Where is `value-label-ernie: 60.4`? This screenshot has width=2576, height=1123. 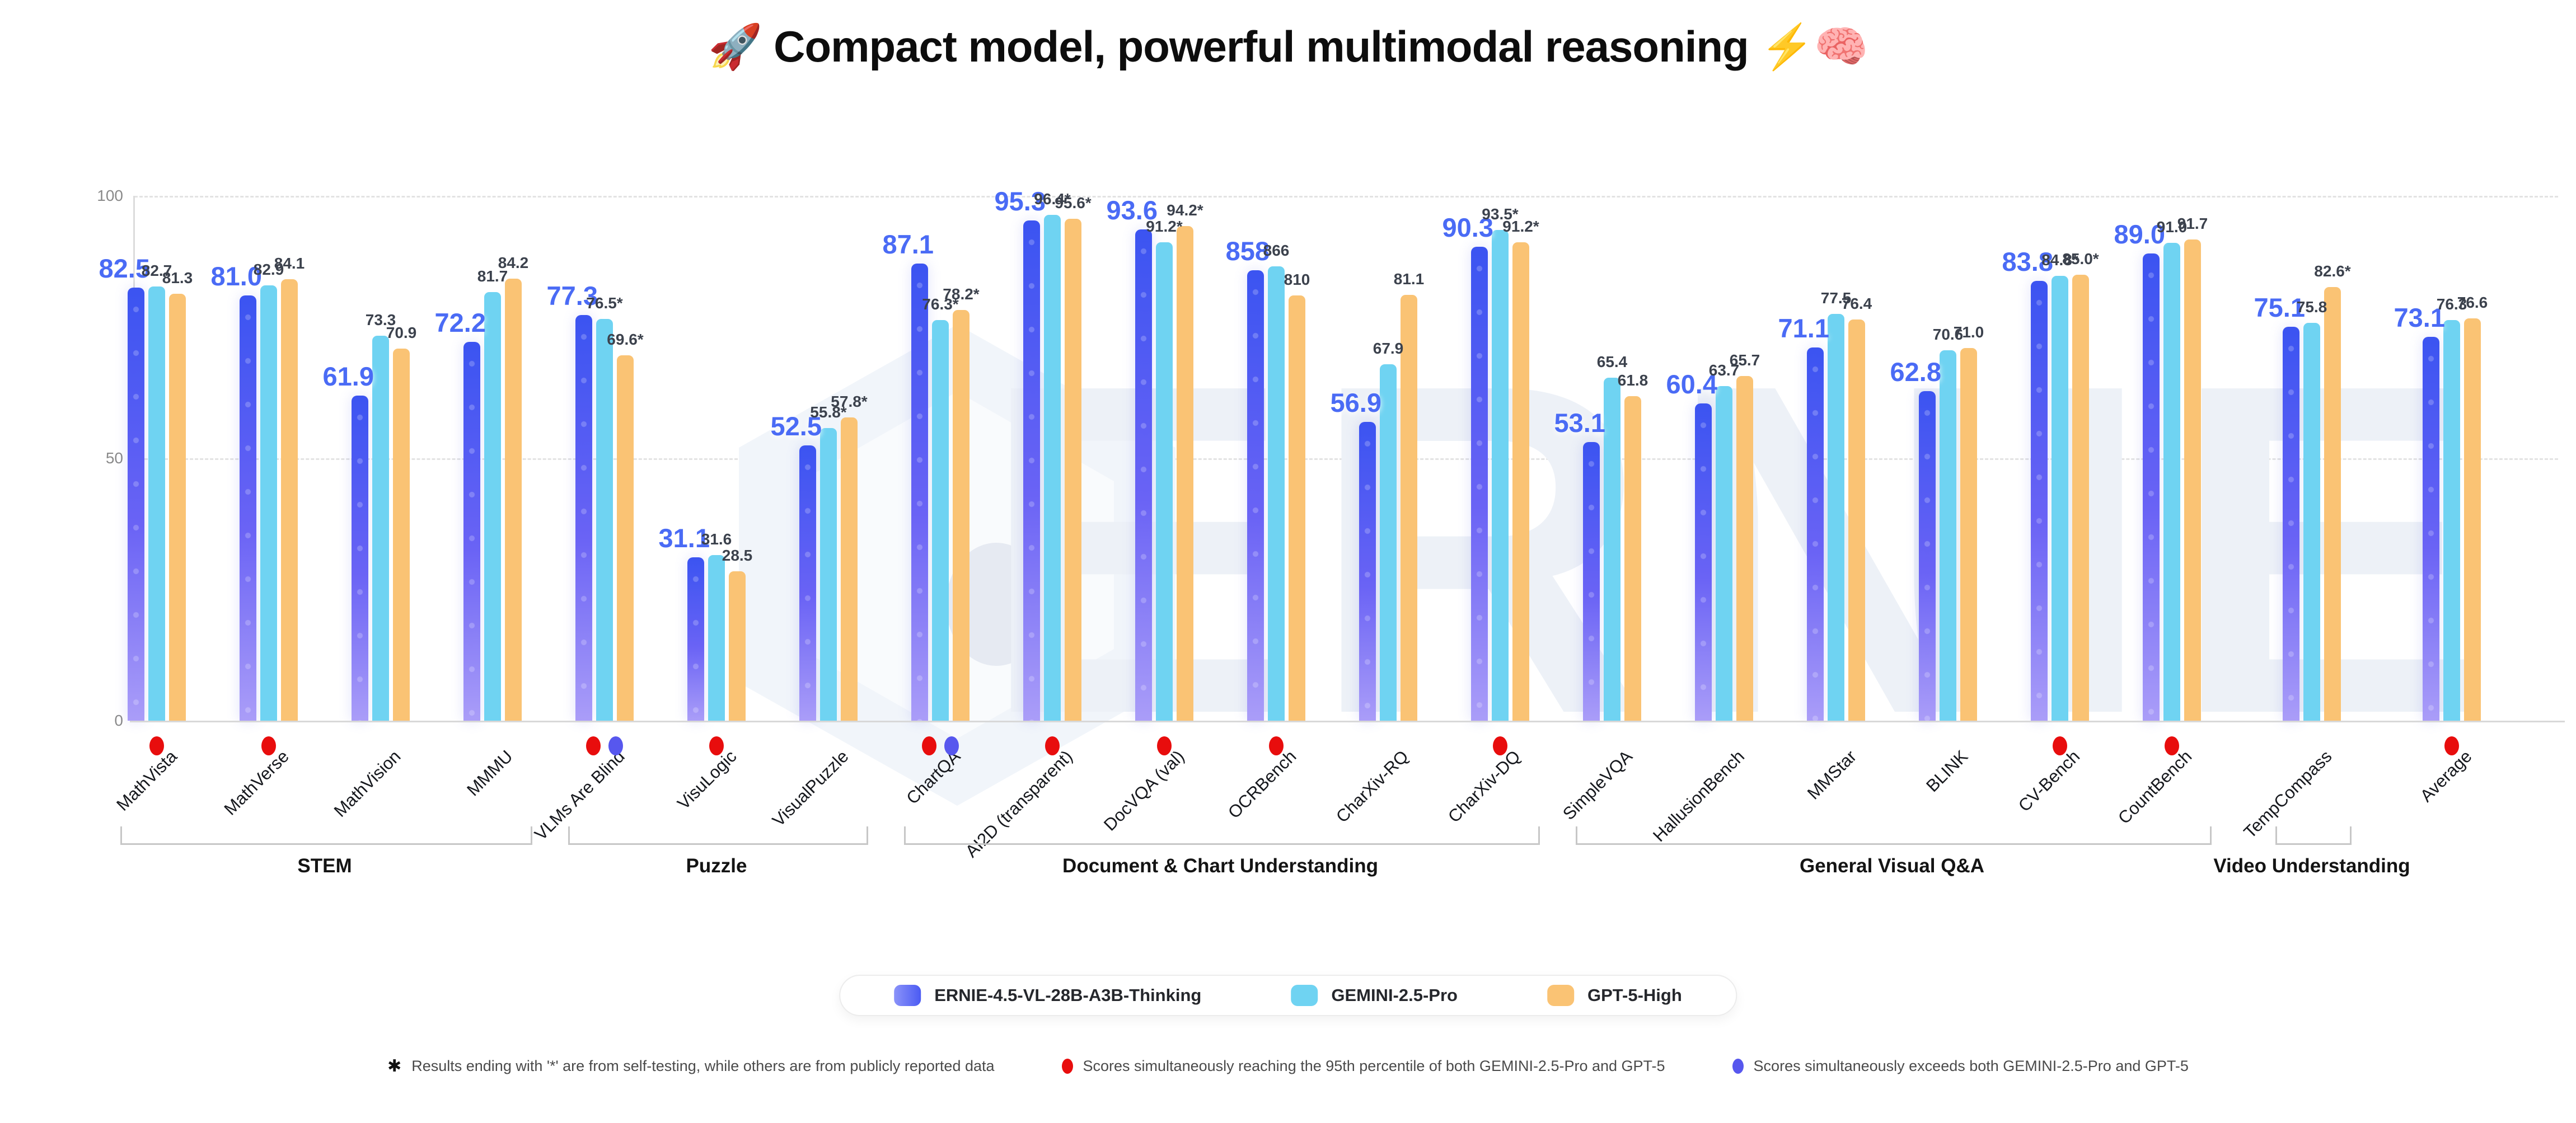 value-label-ernie: 60.4 is located at coordinates (1692, 385).